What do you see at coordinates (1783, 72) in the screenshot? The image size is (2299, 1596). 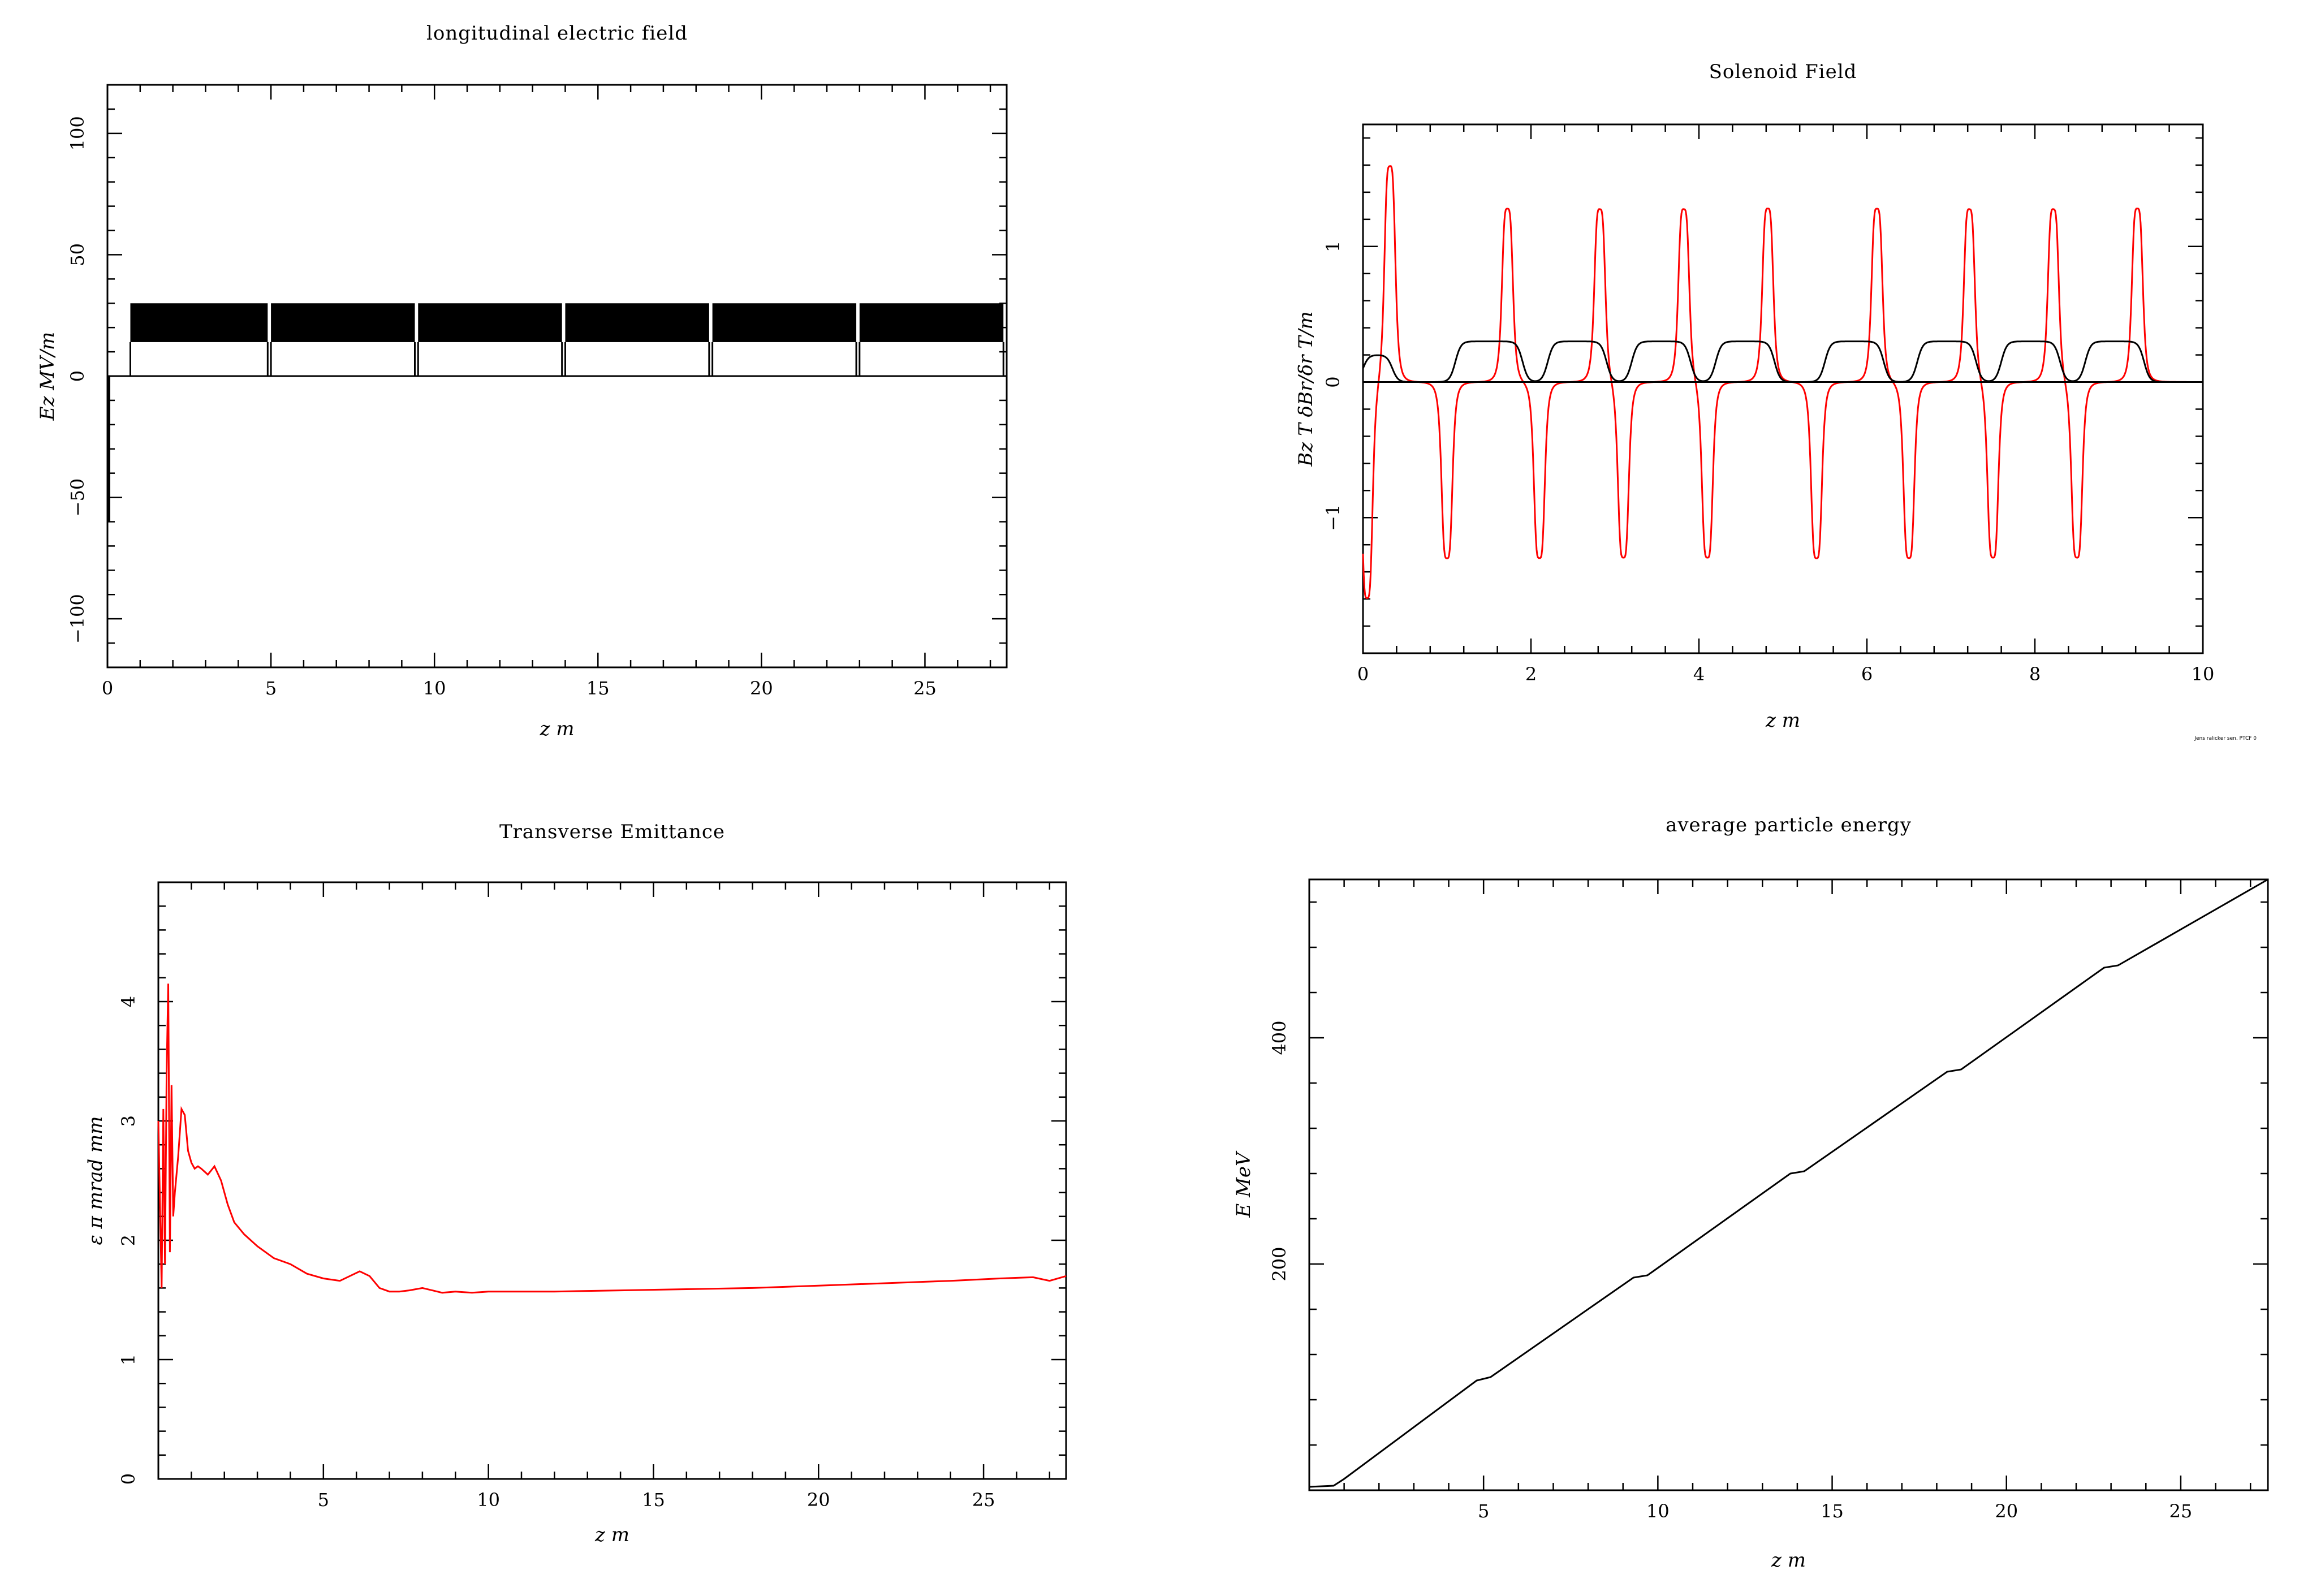 I see `chart-title: Solenoid Field` at bounding box center [1783, 72].